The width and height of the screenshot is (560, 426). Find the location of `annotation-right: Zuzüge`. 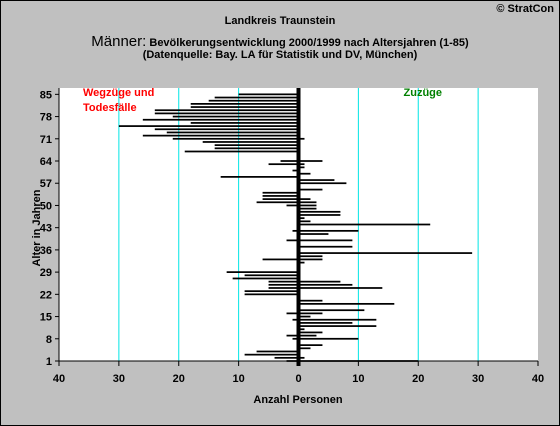

annotation-right: Zuzüge is located at coordinates (423, 93).